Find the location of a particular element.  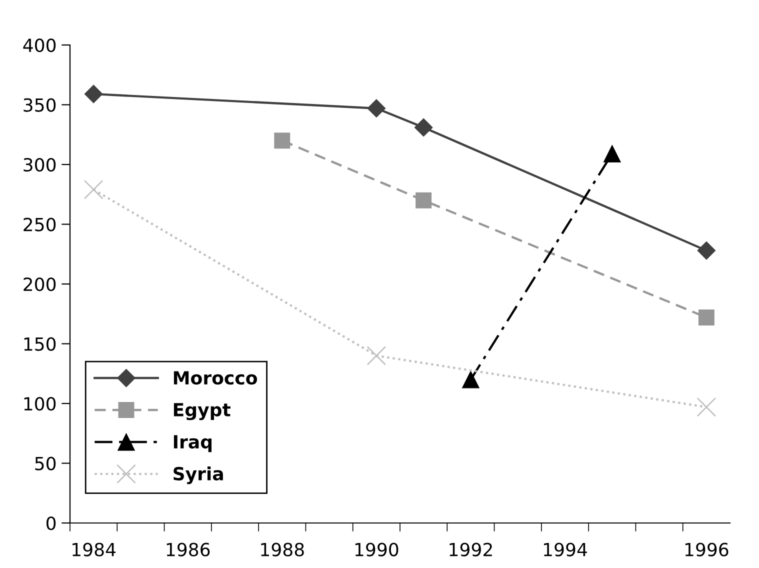

y-tick-label: 300 is located at coordinates (40, 165).